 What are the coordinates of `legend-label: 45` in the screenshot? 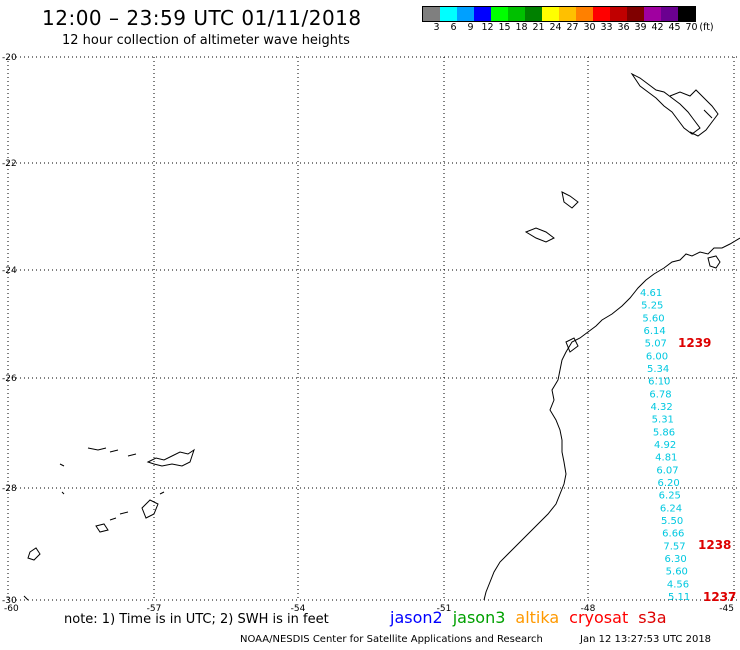 It's located at (674, 27).